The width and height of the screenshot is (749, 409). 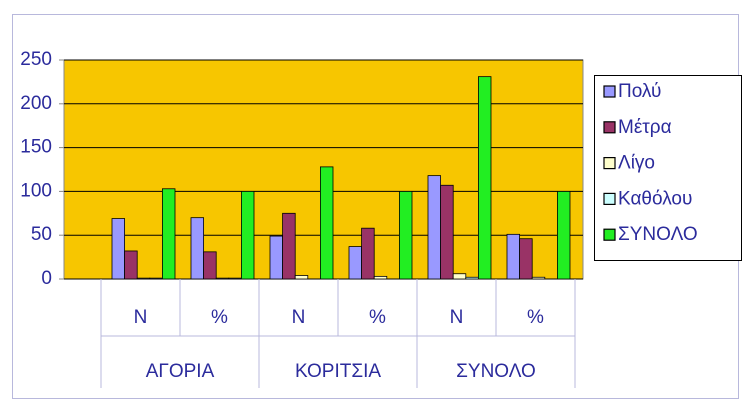 I want to click on legend-label: Μέτρα, so click(x=645, y=127).